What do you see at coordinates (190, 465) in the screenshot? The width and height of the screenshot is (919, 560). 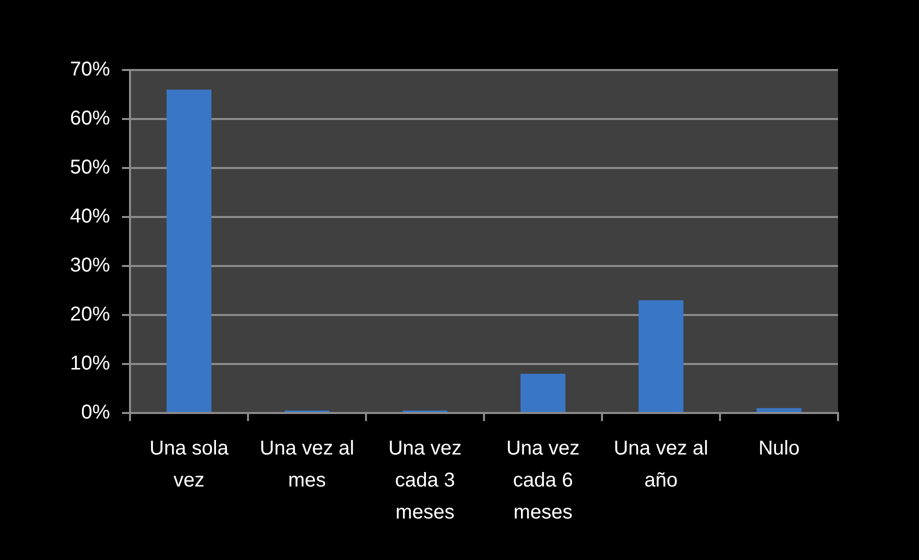 I see `x-tick-label: Una sola vez` at bounding box center [190, 465].